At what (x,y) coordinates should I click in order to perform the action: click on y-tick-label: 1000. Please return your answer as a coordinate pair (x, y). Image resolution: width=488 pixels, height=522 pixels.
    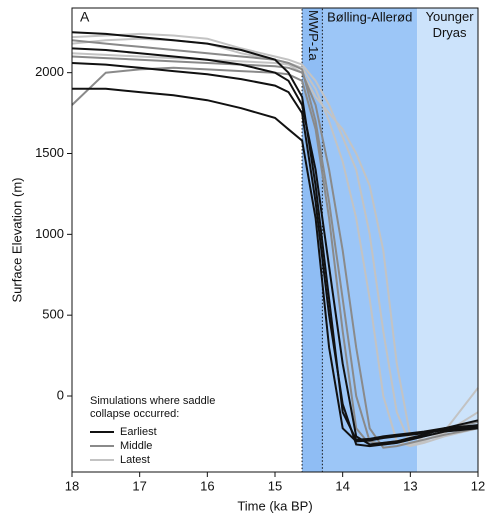
    Looking at the image, I should click on (49, 233).